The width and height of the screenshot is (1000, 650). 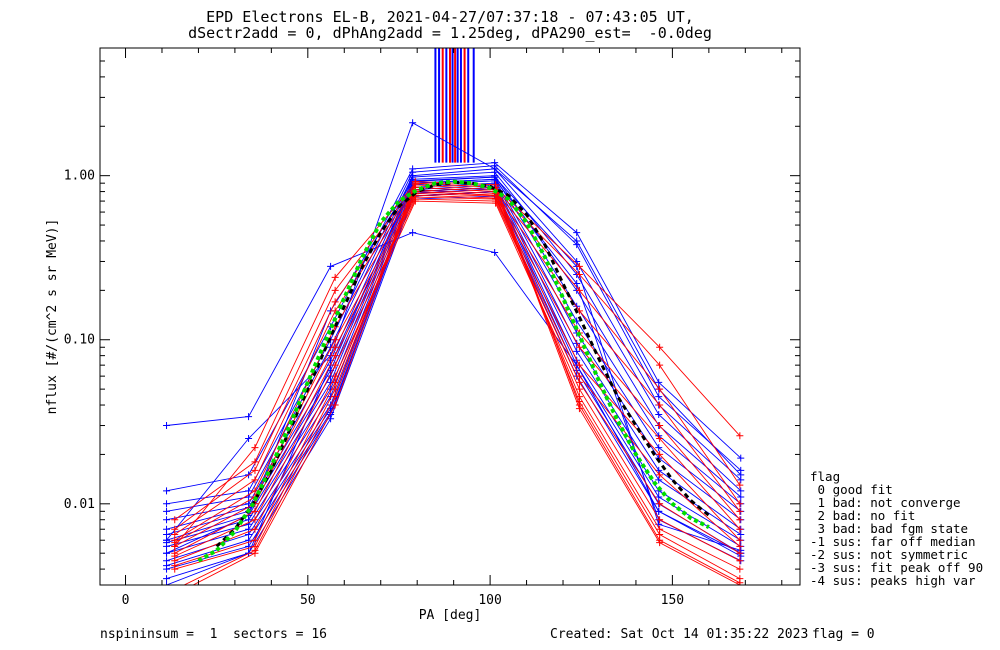 I want to click on y-tick-label: 0.01, so click(x=79, y=504).